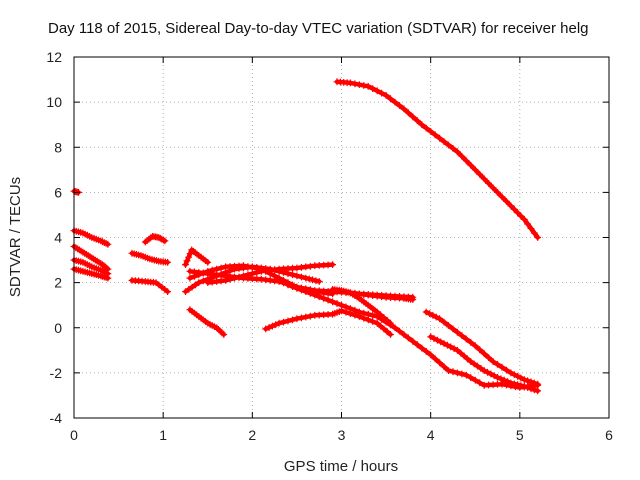  Describe the element at coordinates (270, 273) in the screenshot. I see `series-arc-n` at that location.